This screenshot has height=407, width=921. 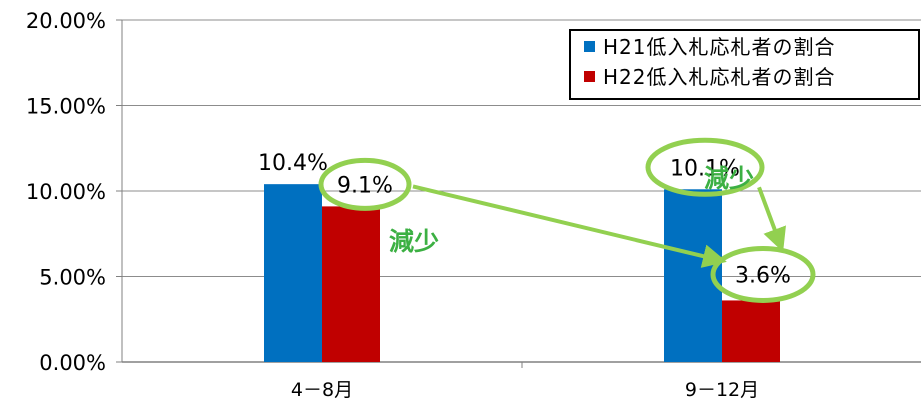 What do you see at coordinates (719, 47) in the screenshot?
I see `legend-label: H21低入札応札者の割合` at bounding box center [719, 47].